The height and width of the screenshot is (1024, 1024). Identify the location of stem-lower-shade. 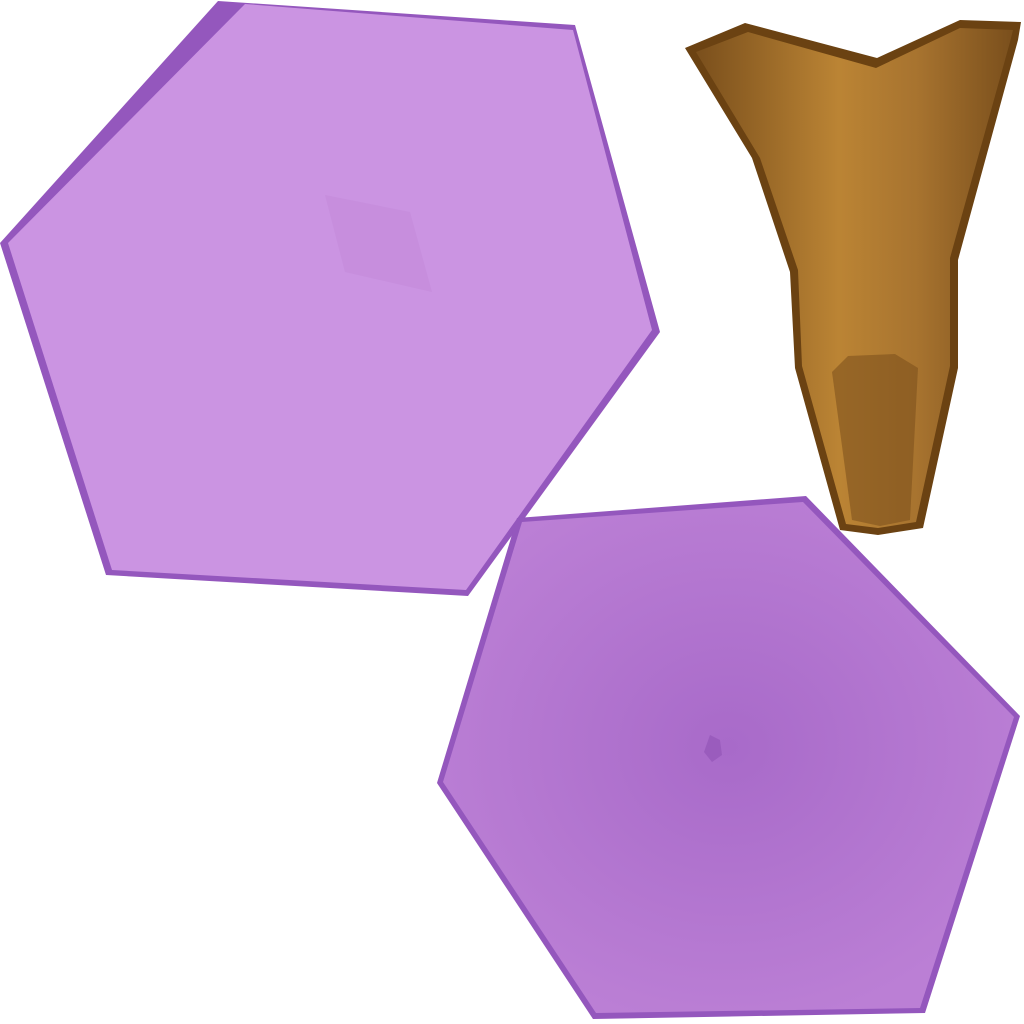
(875, 440).